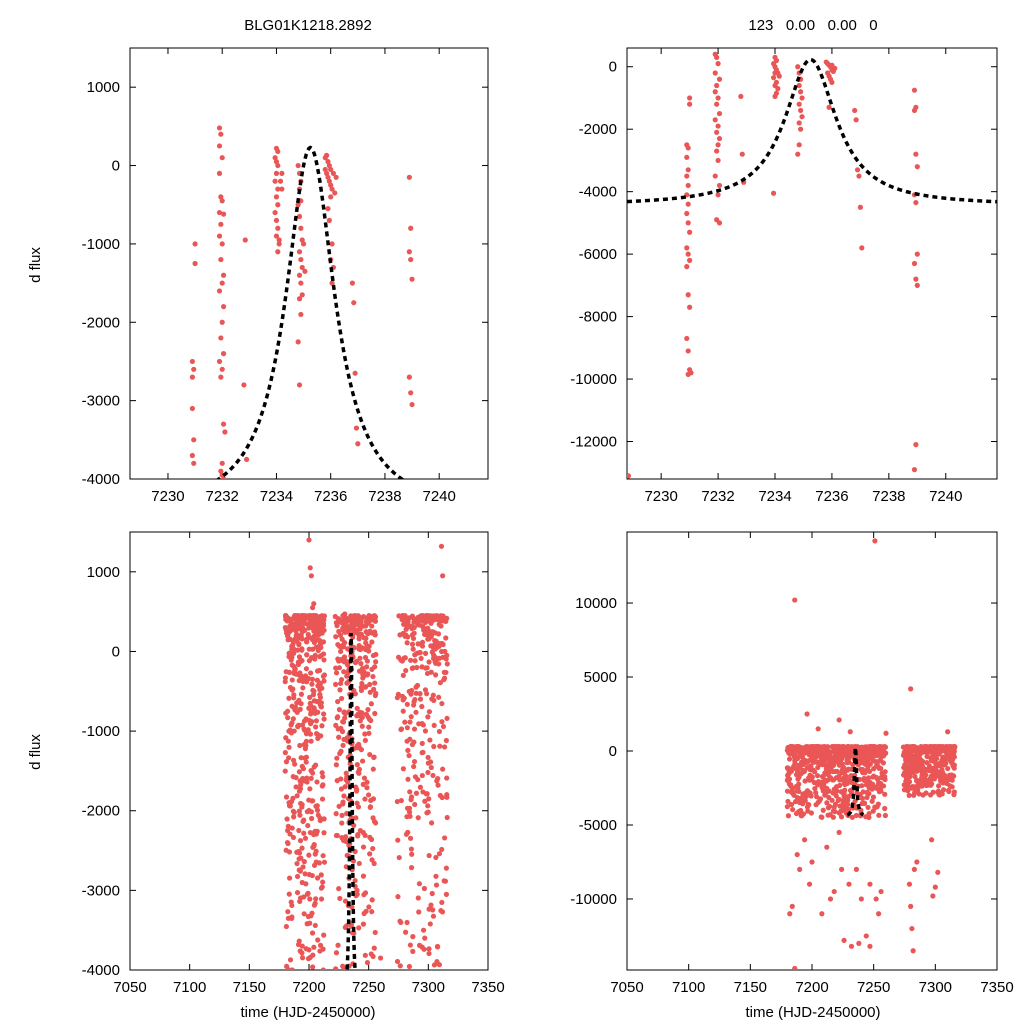 This screenshot has height=1024, width=1024. What do you see at coordinates (249, 987) in the screenshot?
I see `x-tick-label: 7150` at bounding box center [249, 987].